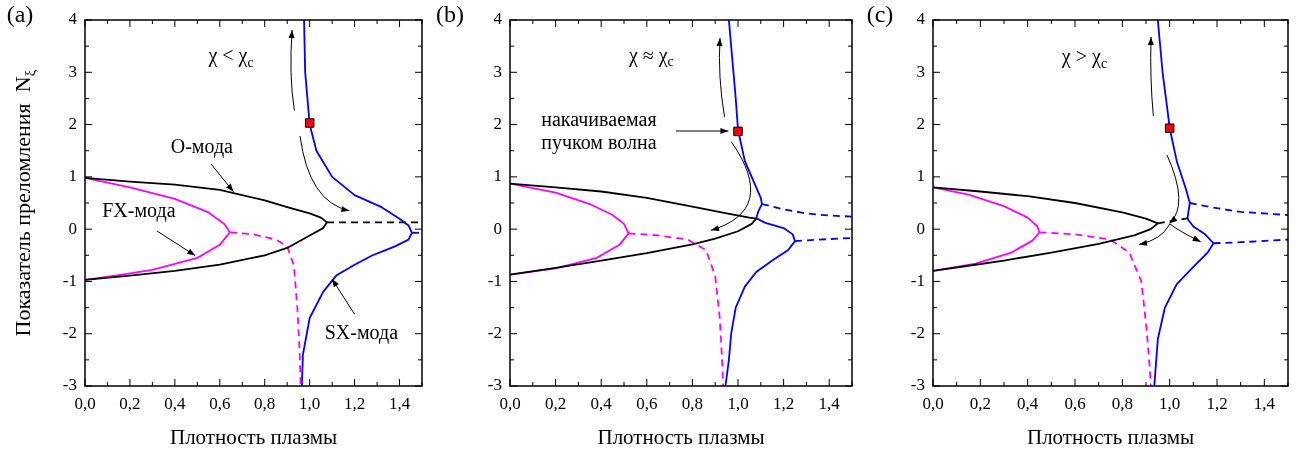 The image size is (1302, 456). Describe the element at coordinates (361, 332) in the screenshot. I see `annotation: SX-мода` at that location.